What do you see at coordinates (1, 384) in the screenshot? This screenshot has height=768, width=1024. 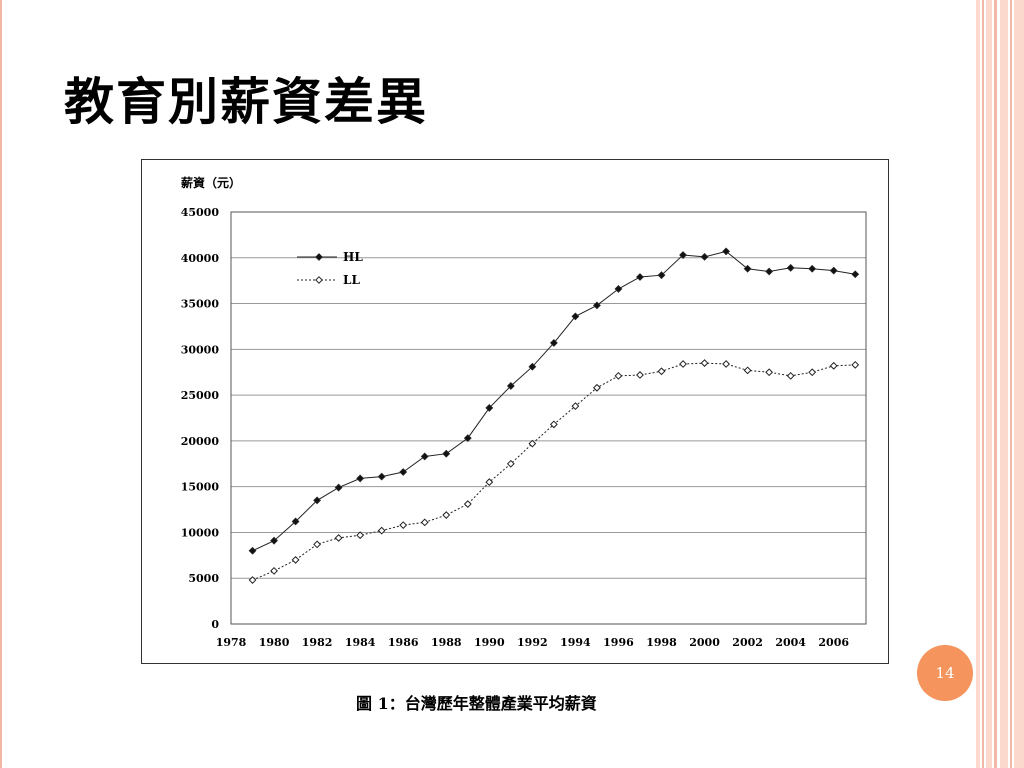 I see `left-border` at bounding box center [1, 384].